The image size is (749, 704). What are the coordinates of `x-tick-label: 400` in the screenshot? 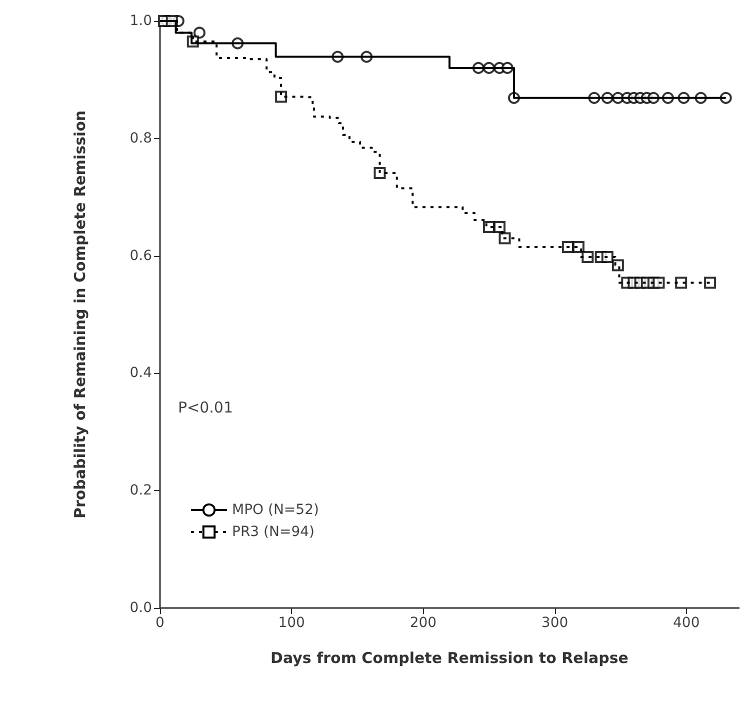 It's located at (686, 623).